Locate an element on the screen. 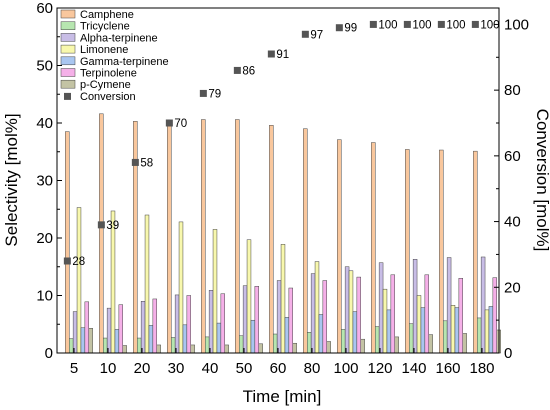 The width and height of the screenshot is (550, 410). x-tick-label-100: 100 is located at coordinates (345, 368).